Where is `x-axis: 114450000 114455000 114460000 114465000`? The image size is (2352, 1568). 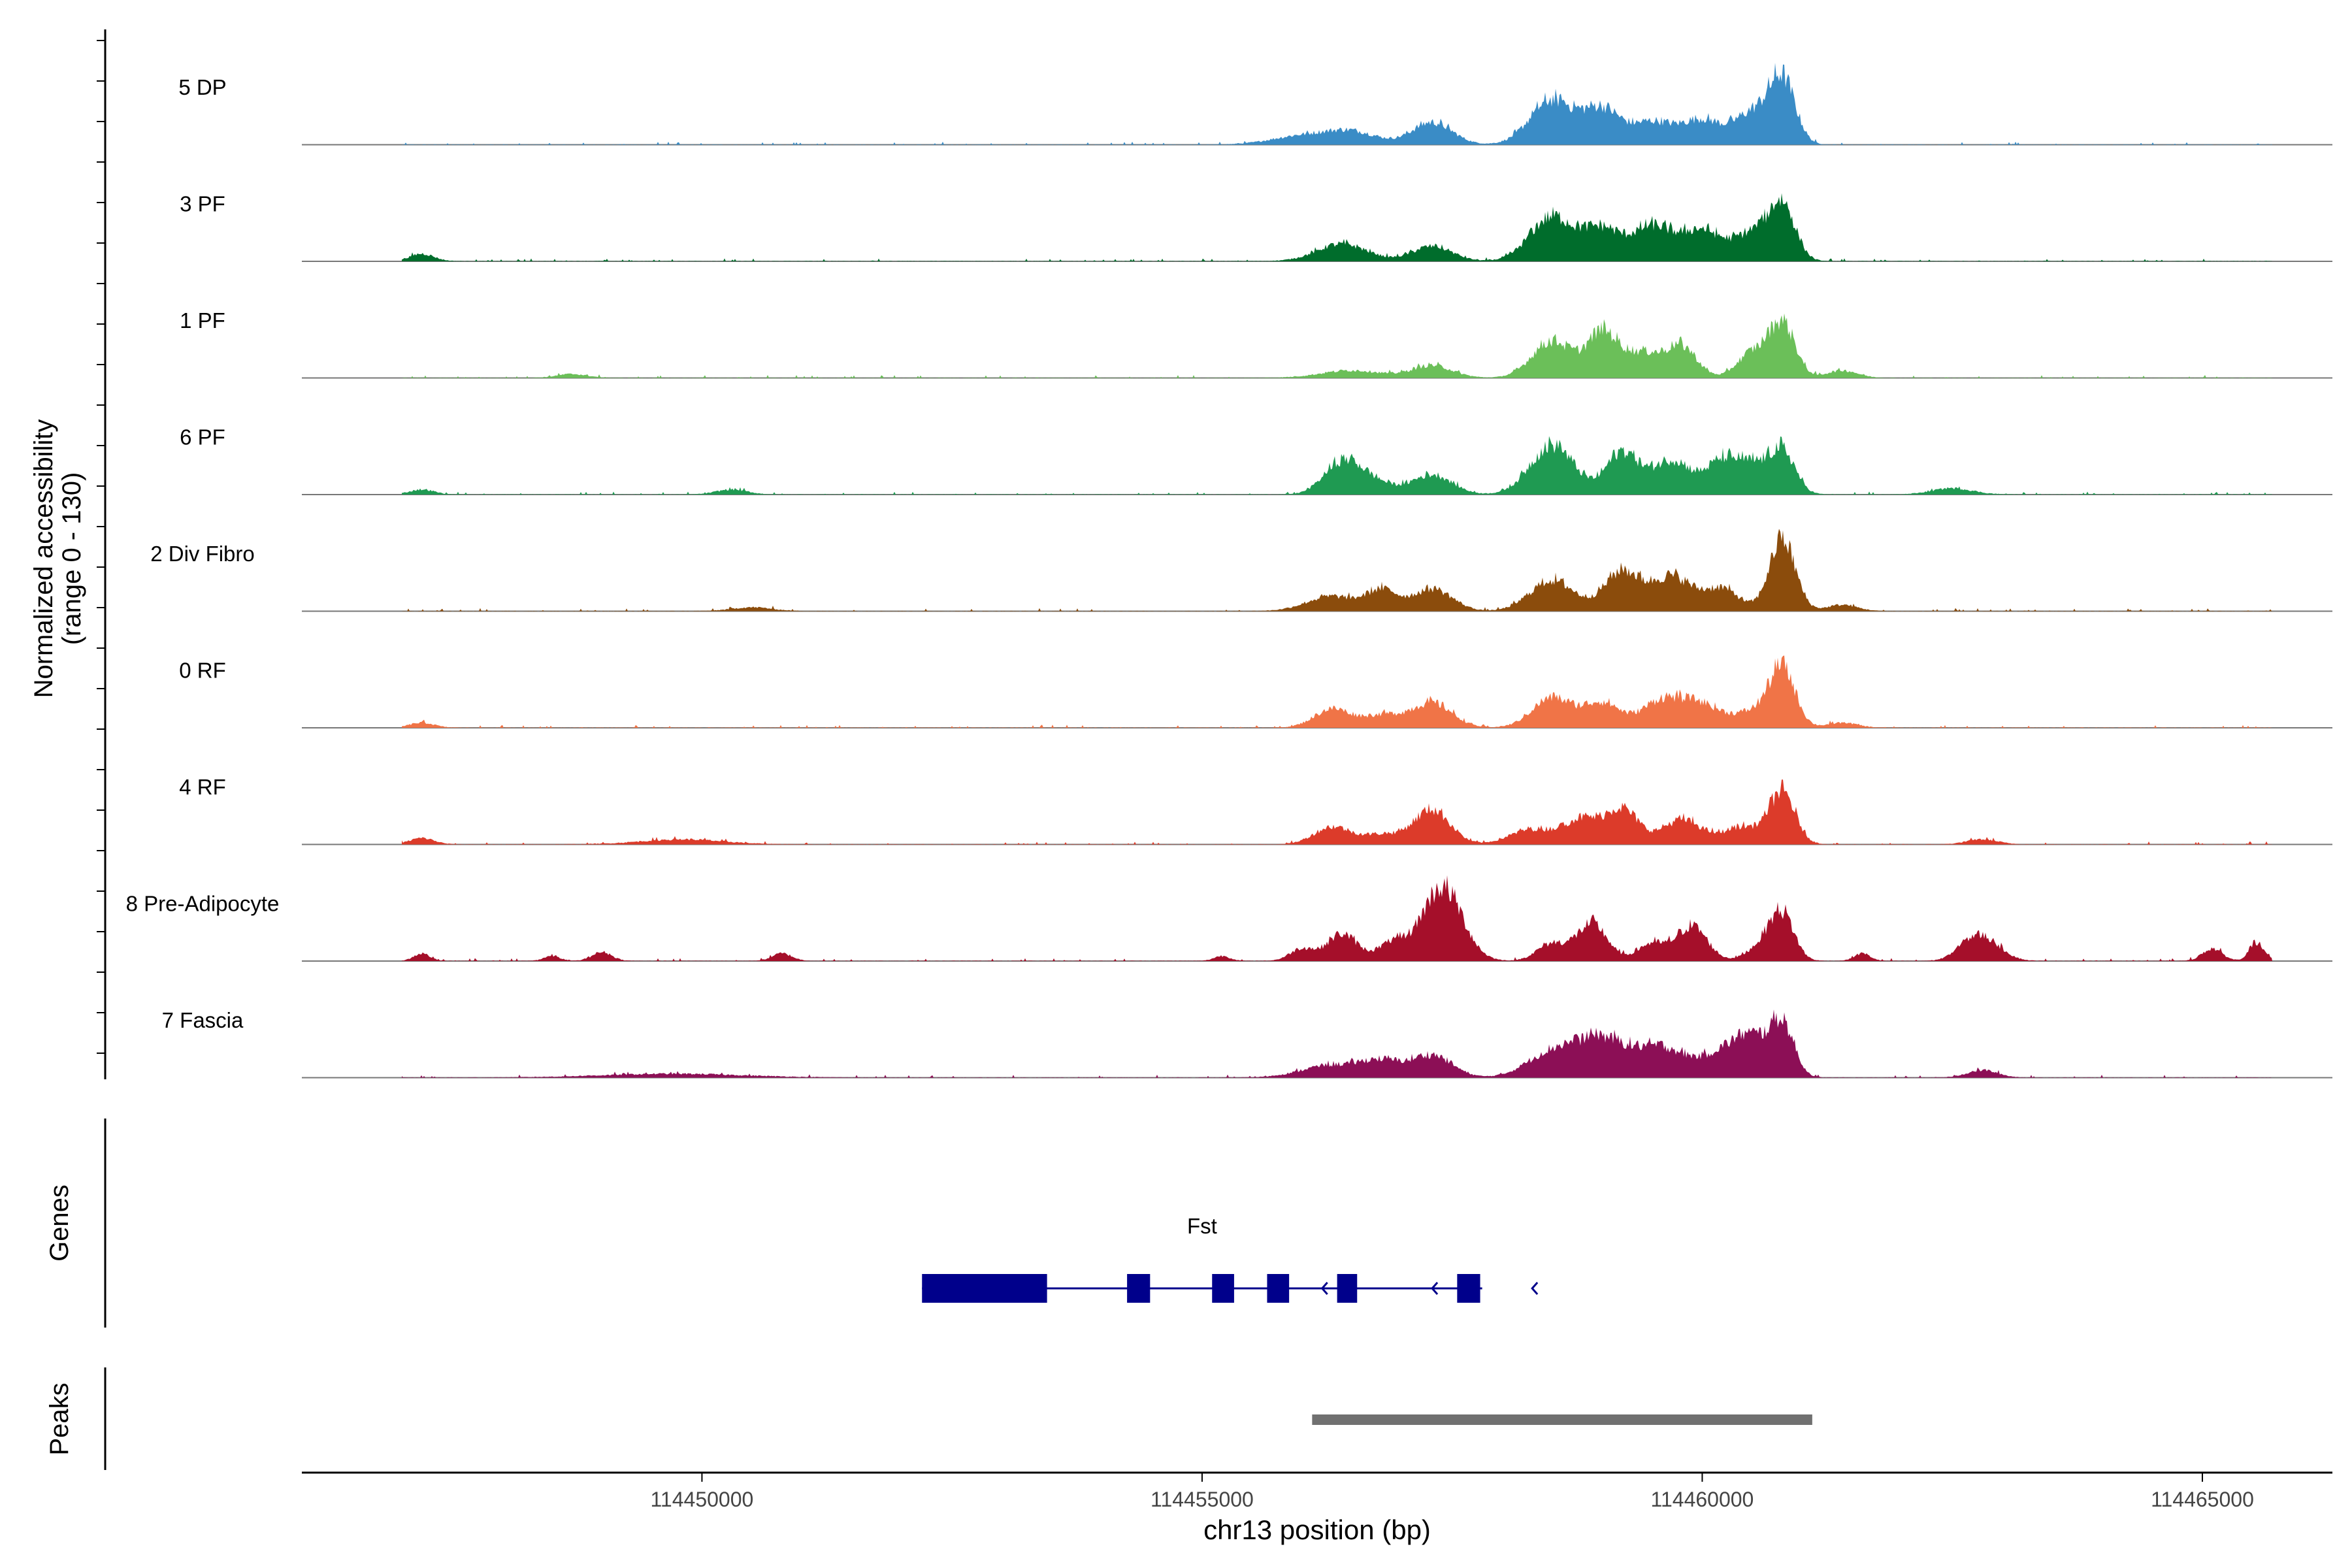 x-axis: 114450000 114455000 114460000 114465000 is located at coordinates (1452, 1492).